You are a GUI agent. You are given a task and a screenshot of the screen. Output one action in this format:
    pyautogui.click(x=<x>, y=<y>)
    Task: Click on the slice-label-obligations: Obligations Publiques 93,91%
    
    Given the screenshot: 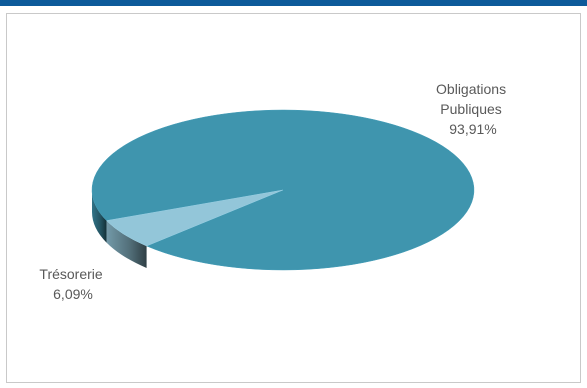 What is the action you would take?
    pyautogui.click(x=473, y=109)
    